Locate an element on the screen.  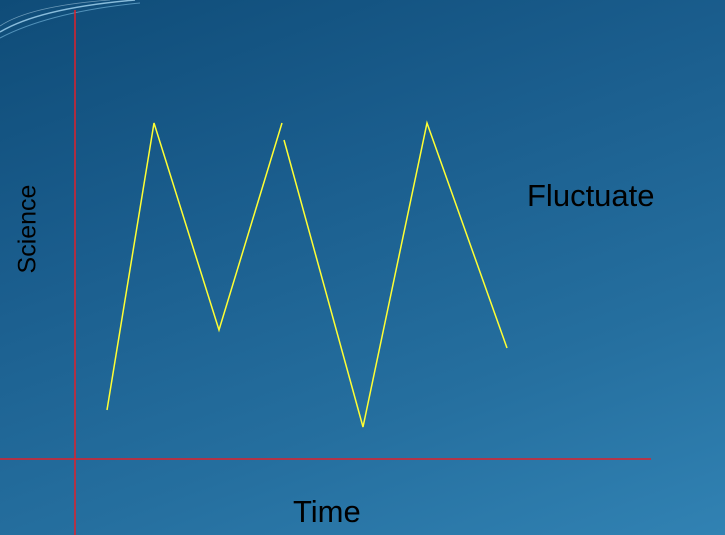
fluctuate-annotation: Fluctuate is located at coordinates (591, 195).